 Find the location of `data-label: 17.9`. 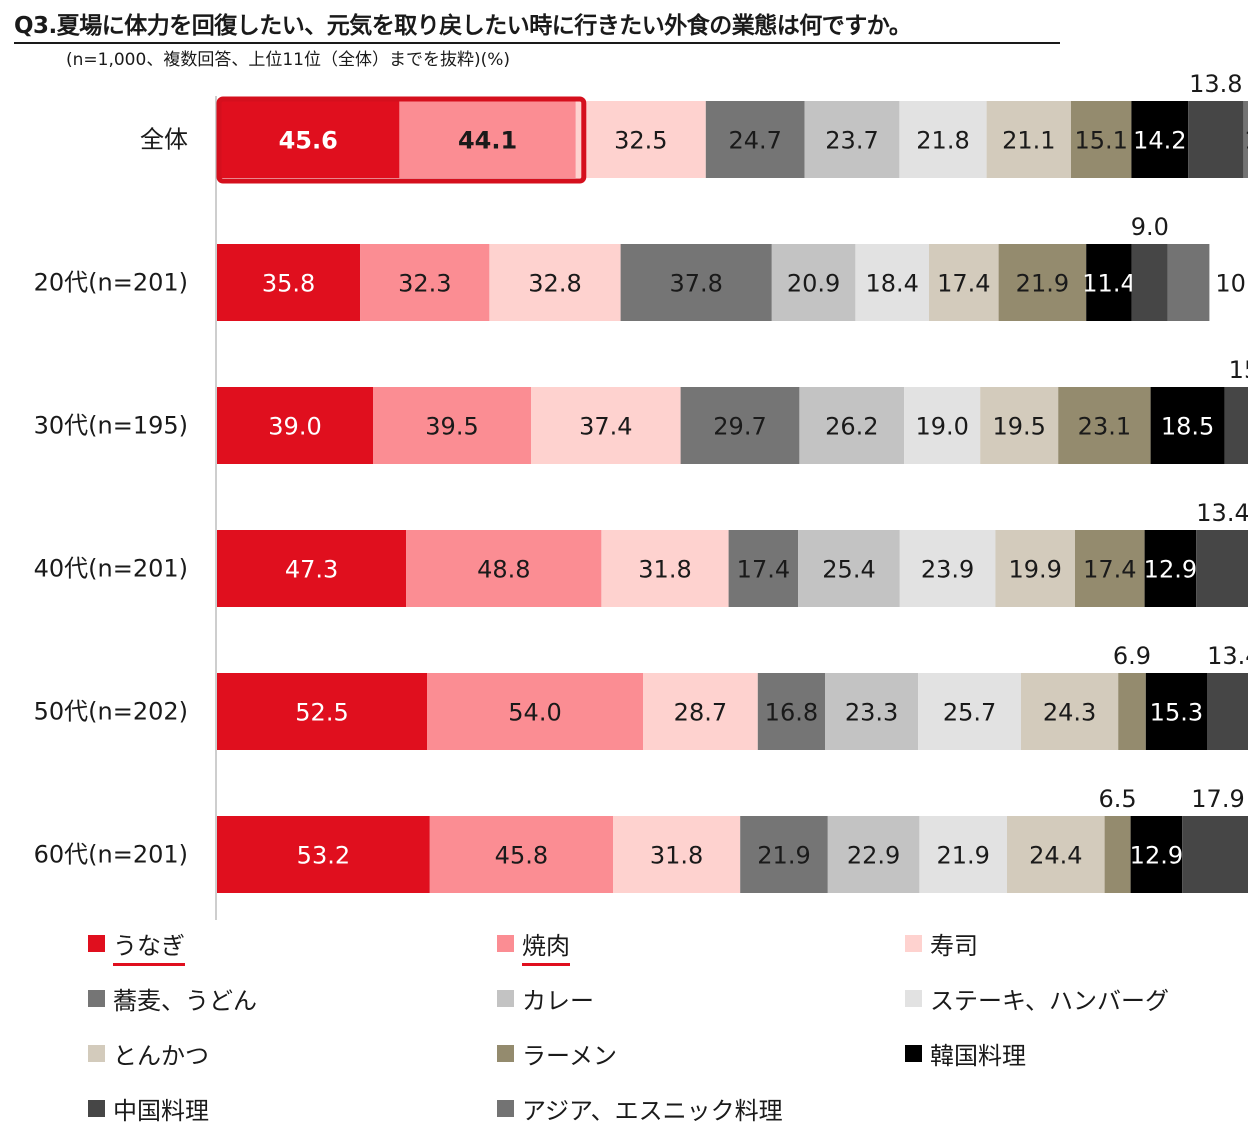

data-label: 17.9 is located at coordinates (1217, 799).